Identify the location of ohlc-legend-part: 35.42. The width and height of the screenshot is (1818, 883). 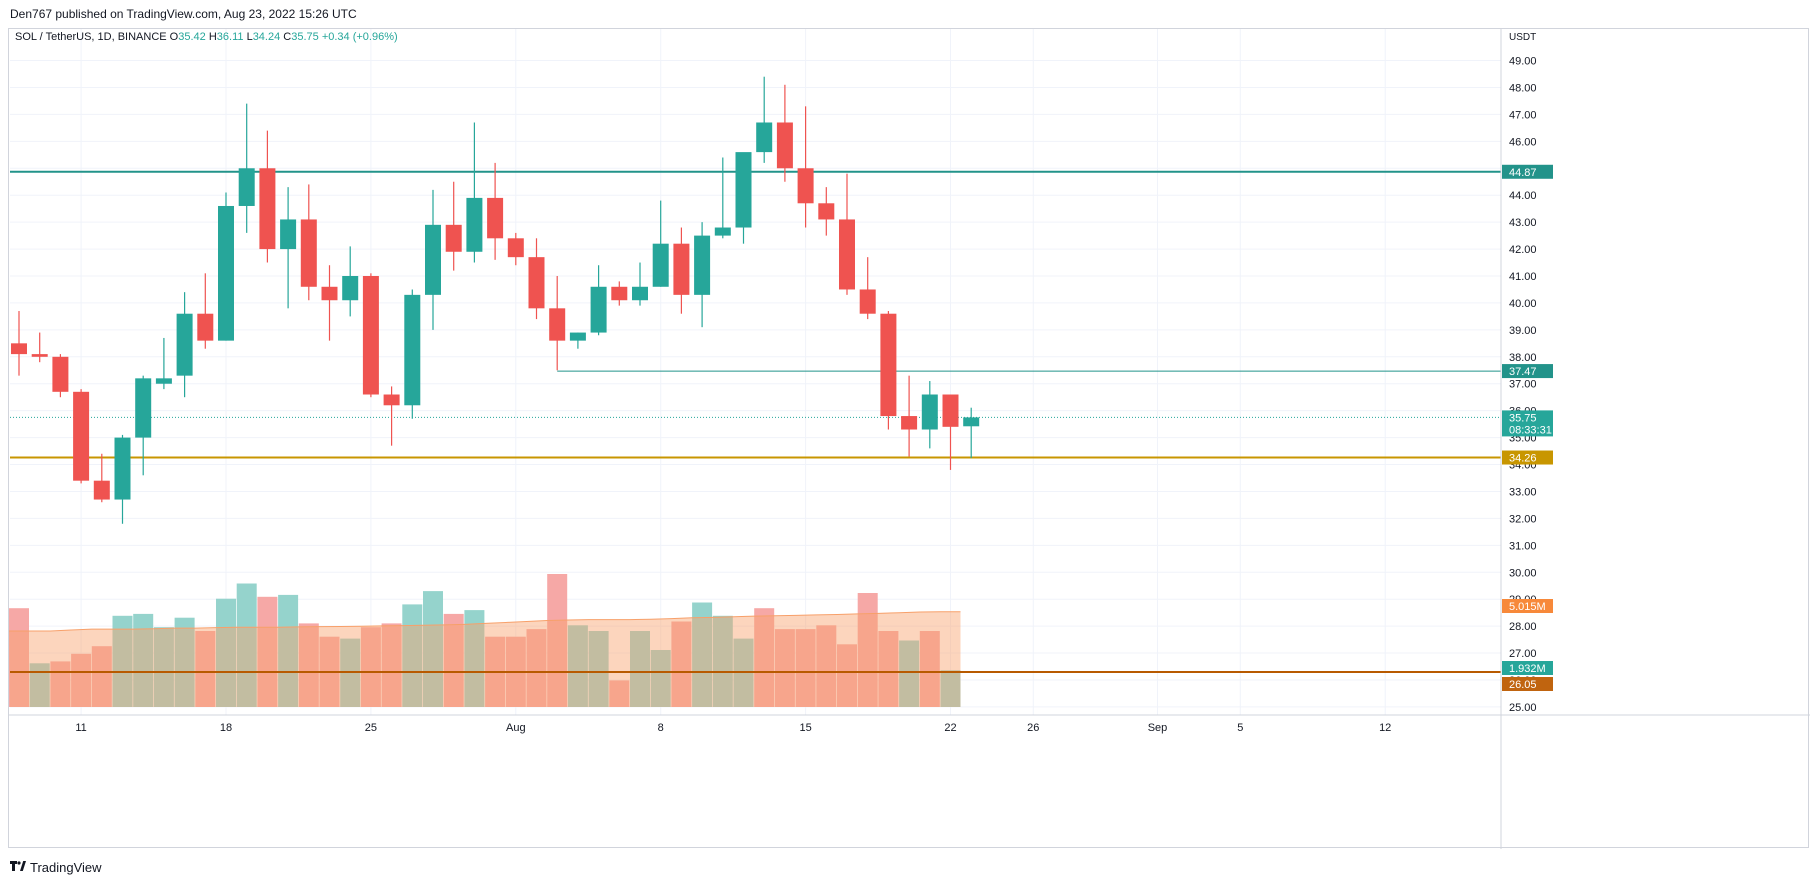
(193, 37).